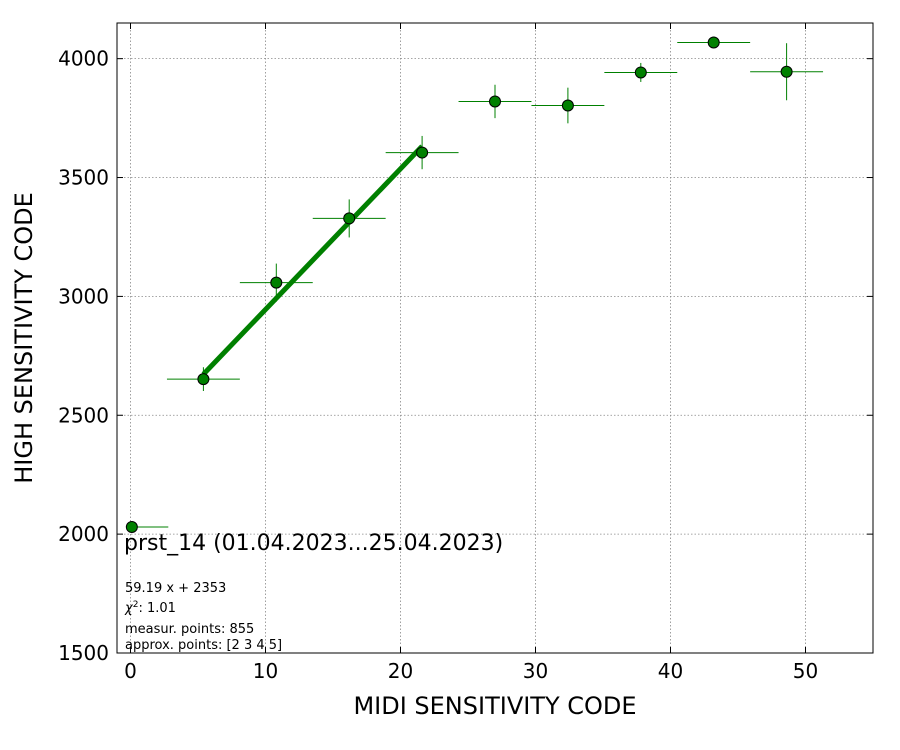  Describe the element at coordinates (130, 671) in the screenshot. I see `x-tick-label: 0` at that location.